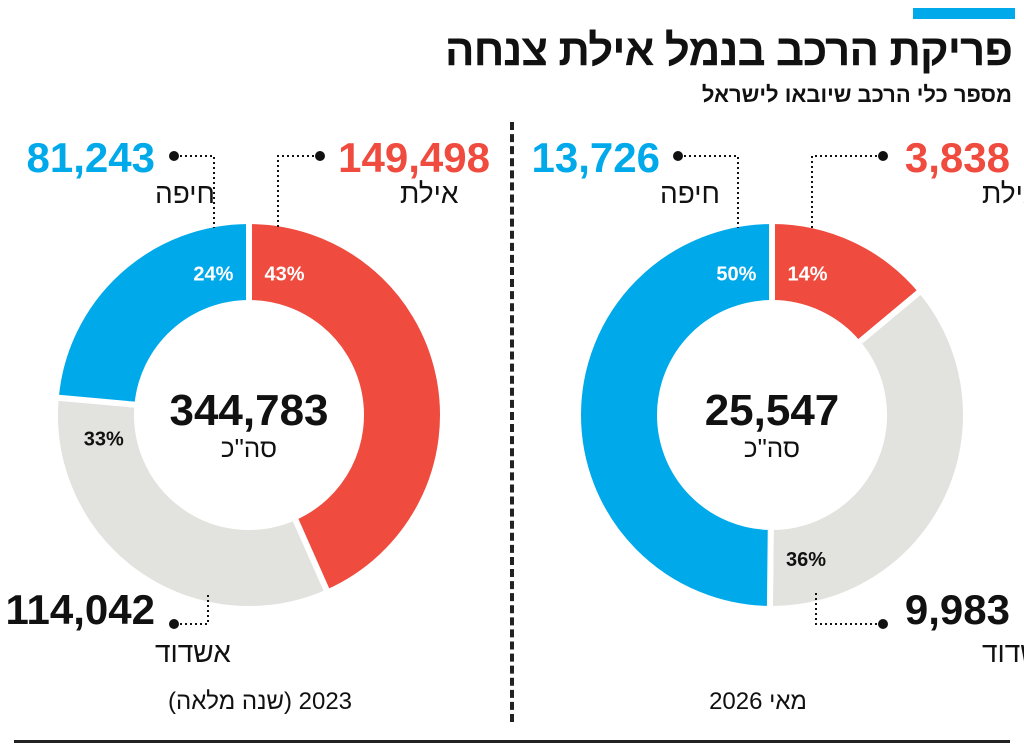 The width and height of the screenshot is (1024, 755). What do you see at coordinates (429, 193) in the screenshot?
I see `slice-name-0-0: אילת` at bounding box center [429, 193].